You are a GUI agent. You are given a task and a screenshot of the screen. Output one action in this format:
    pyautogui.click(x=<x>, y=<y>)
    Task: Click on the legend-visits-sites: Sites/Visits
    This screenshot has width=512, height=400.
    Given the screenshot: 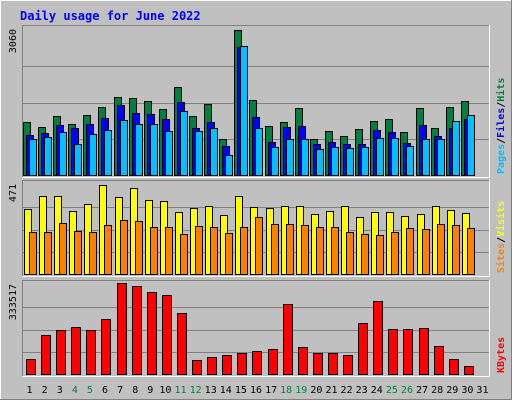 What is the action you would take?
    pyautogui.click(x=501, y=237)
    